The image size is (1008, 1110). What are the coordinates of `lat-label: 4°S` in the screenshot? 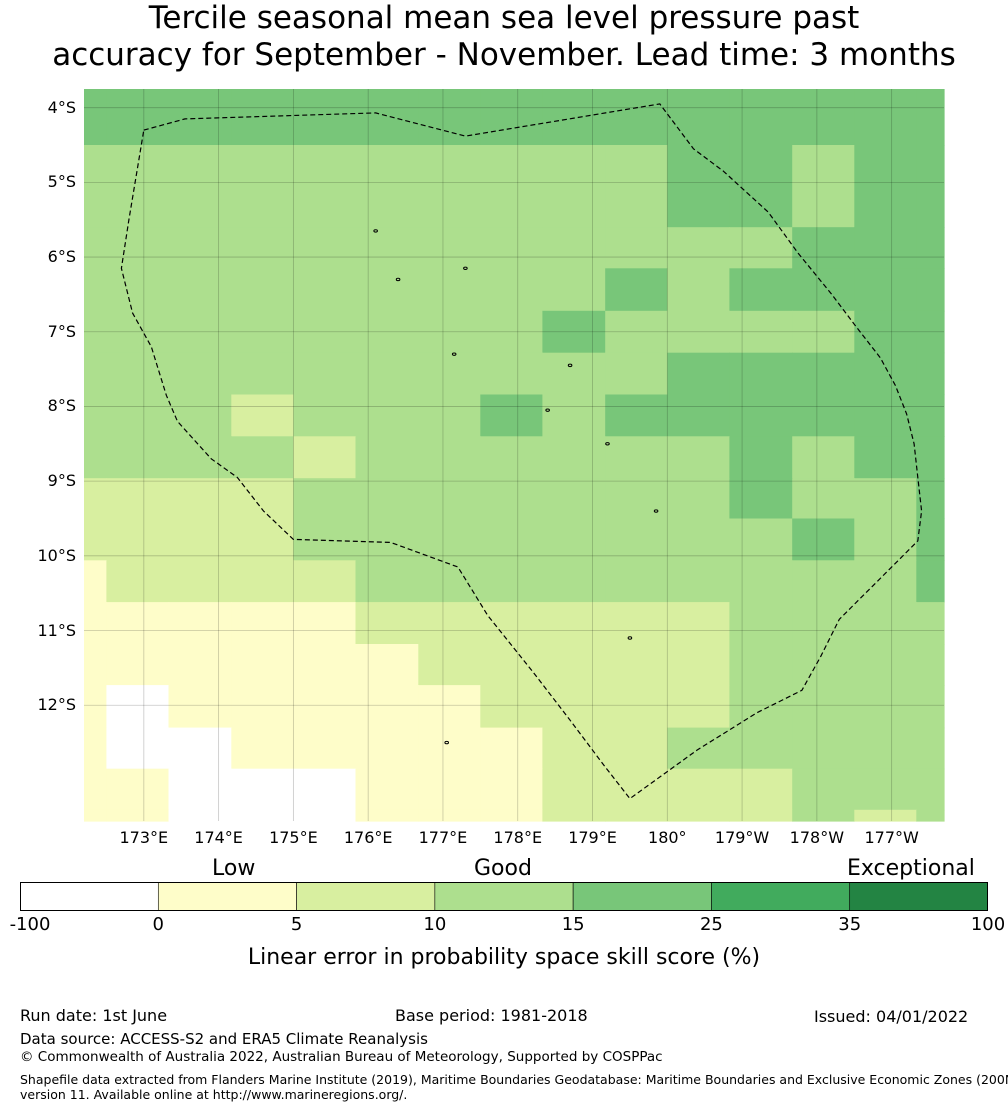 It's located at (61, 107).